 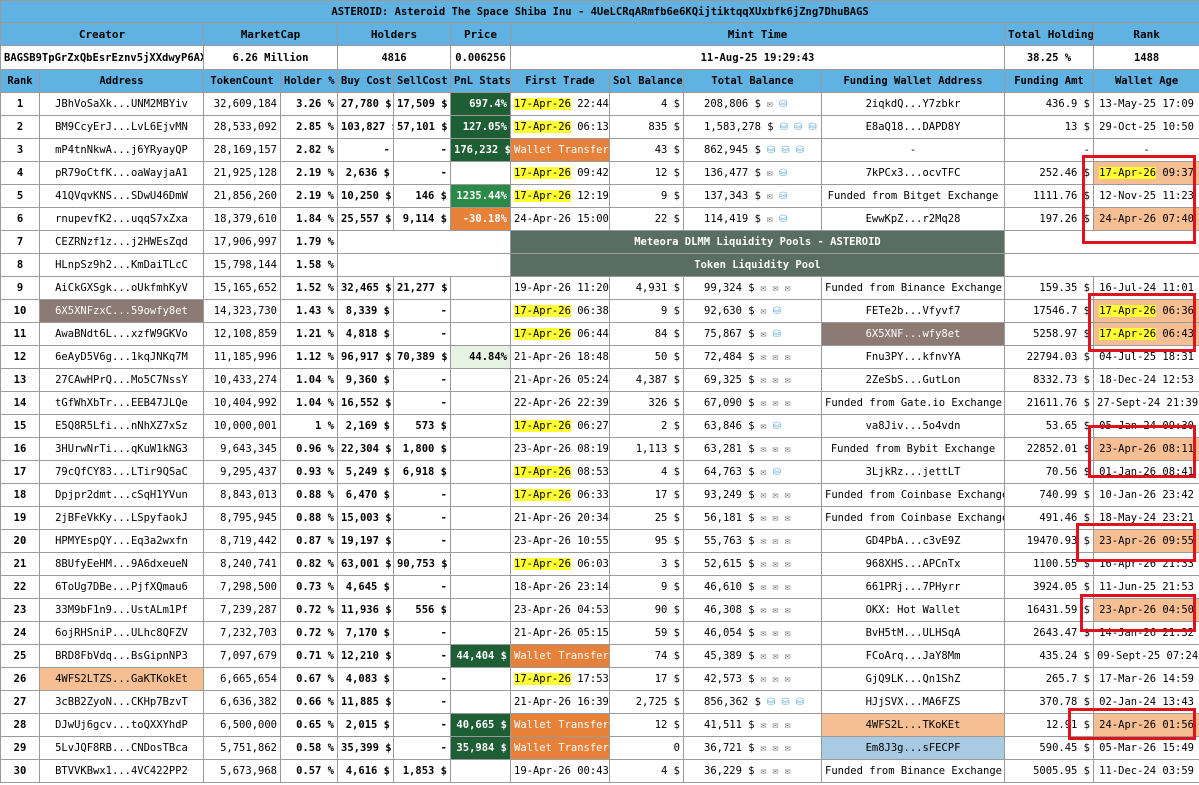 I want to click on address-cell: 6eAyD5V6g...1kqJNKq7M, so click(x=121, y=357).